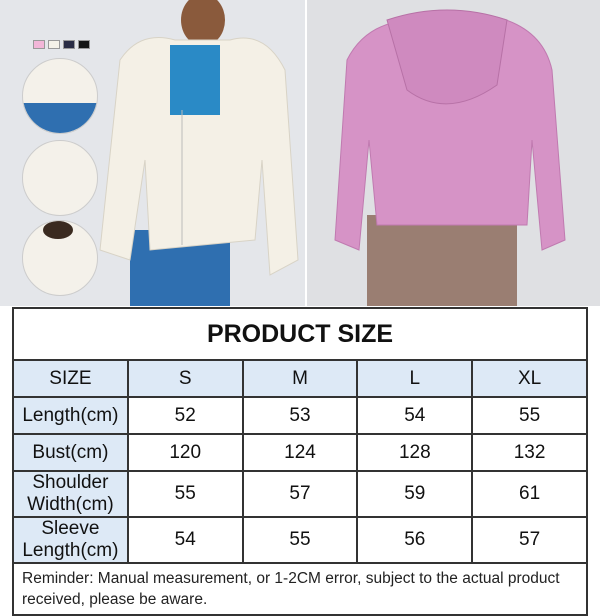 This screenshot has height=616, width=600. What do you see at coordinates (529, 378) in the screenshot?
I see `header-cell: XL` at bounding box center [529, 378].